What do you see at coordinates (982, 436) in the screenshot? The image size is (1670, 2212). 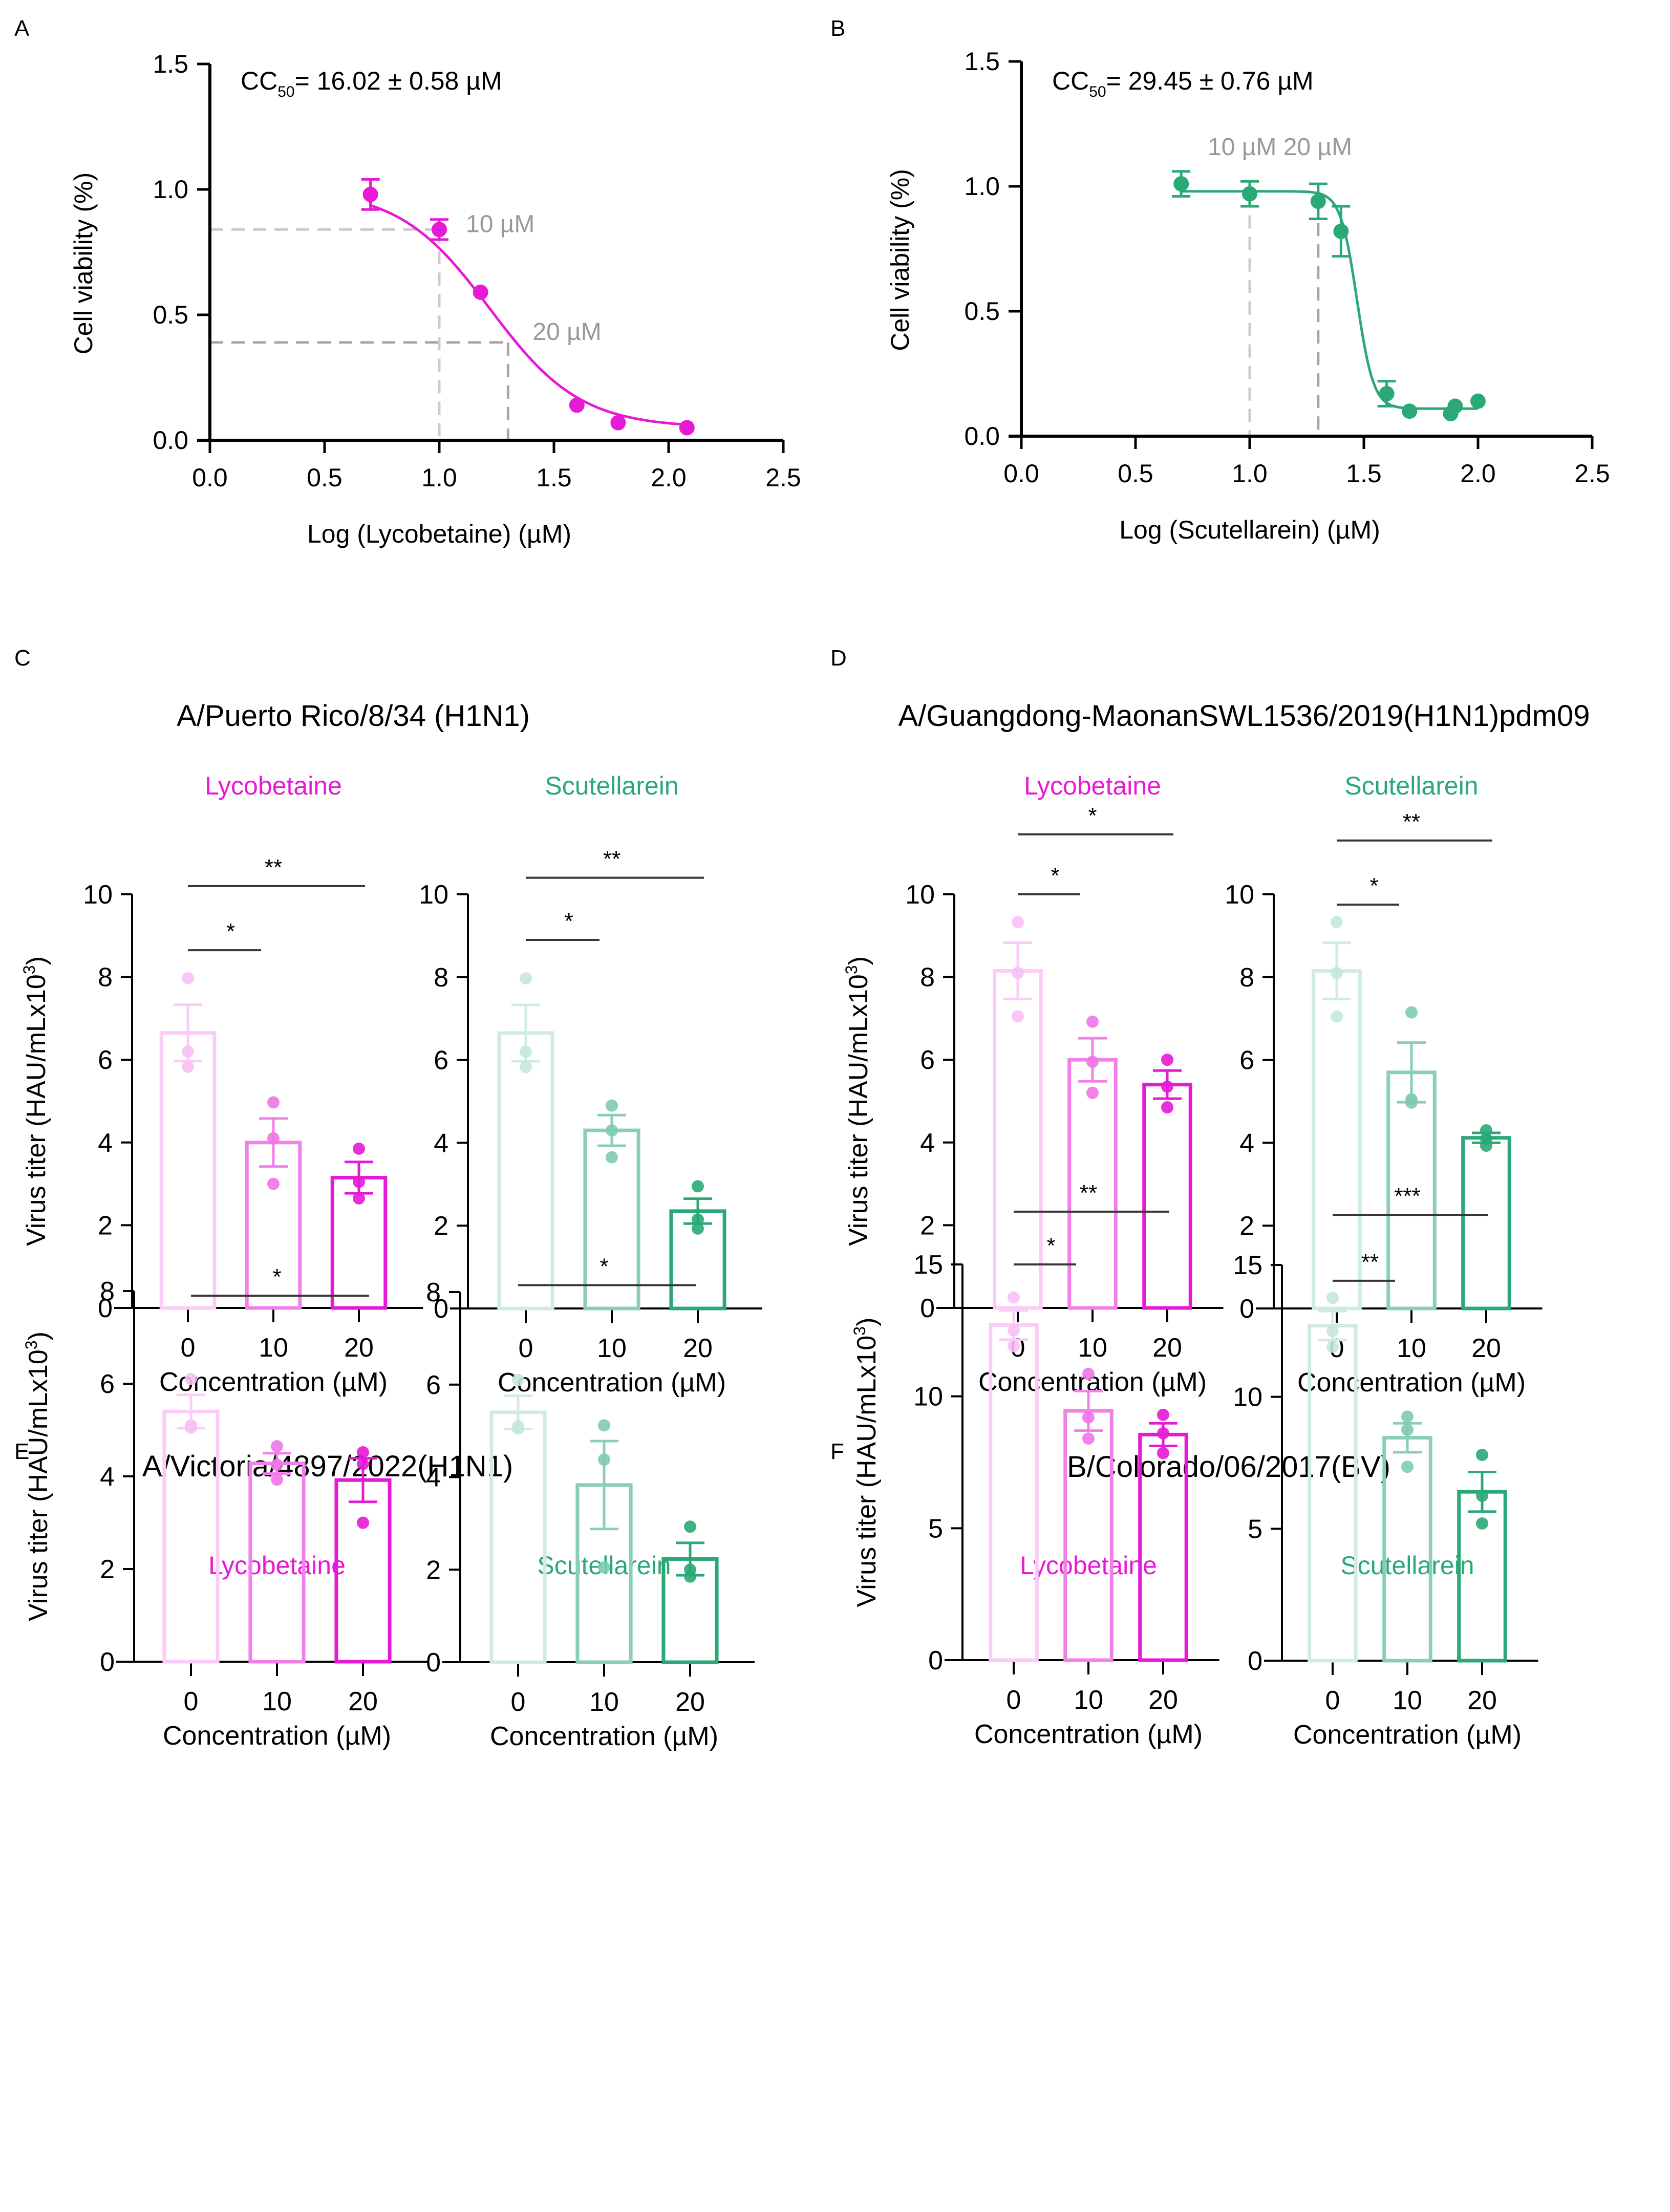 I see `y-tick-label: 0.0` at bounding box center [982, 436].